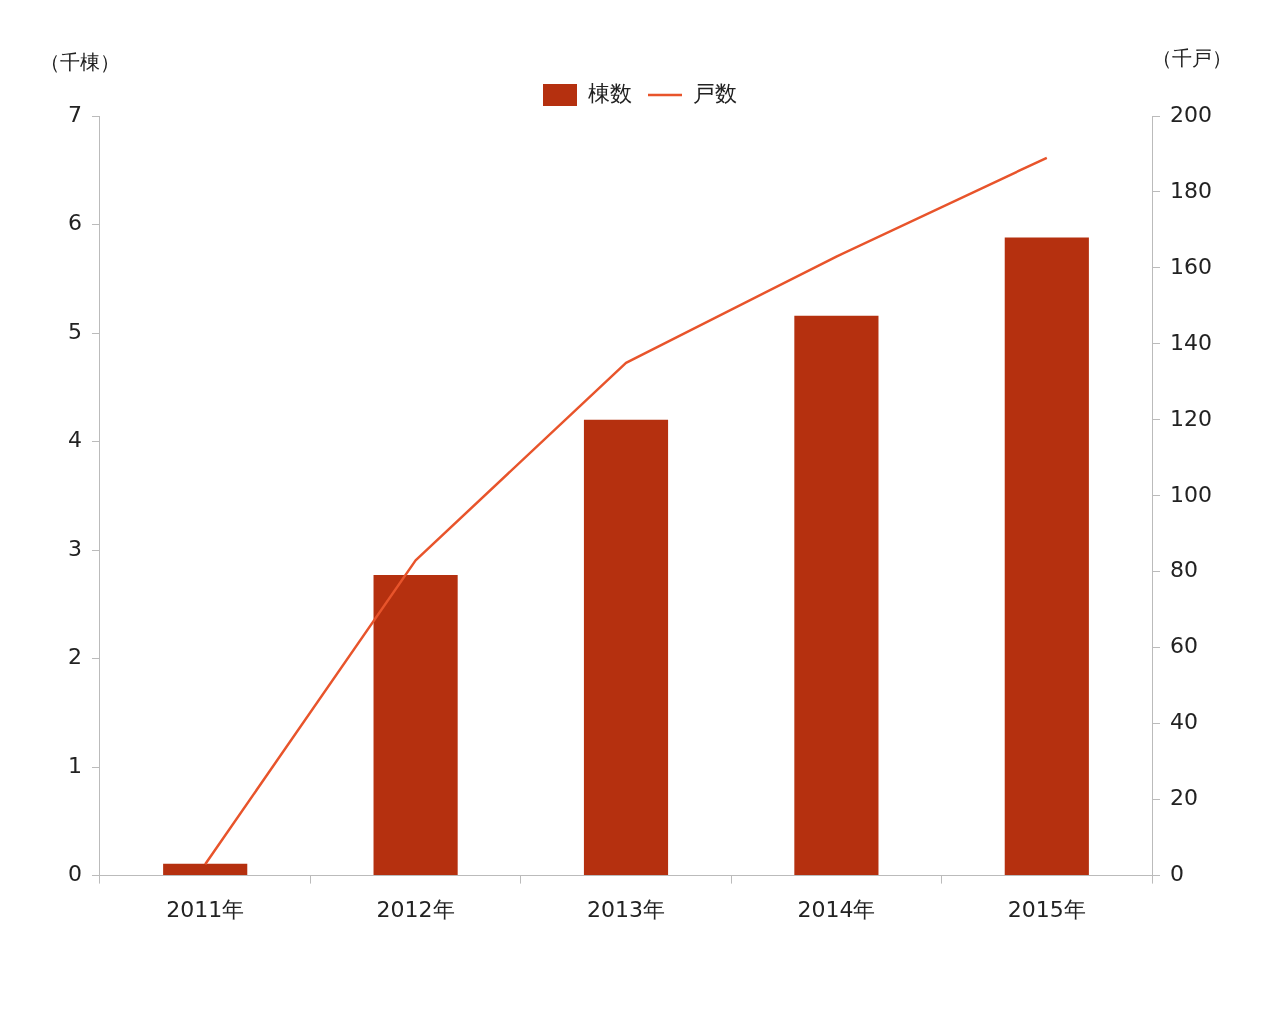 The width and height of the screenshot is (1280, 1024). What do you see at coordinates (715, 93) in the screenshot?
I see `legend-label: 戸数` at bounding box center [715, 93].